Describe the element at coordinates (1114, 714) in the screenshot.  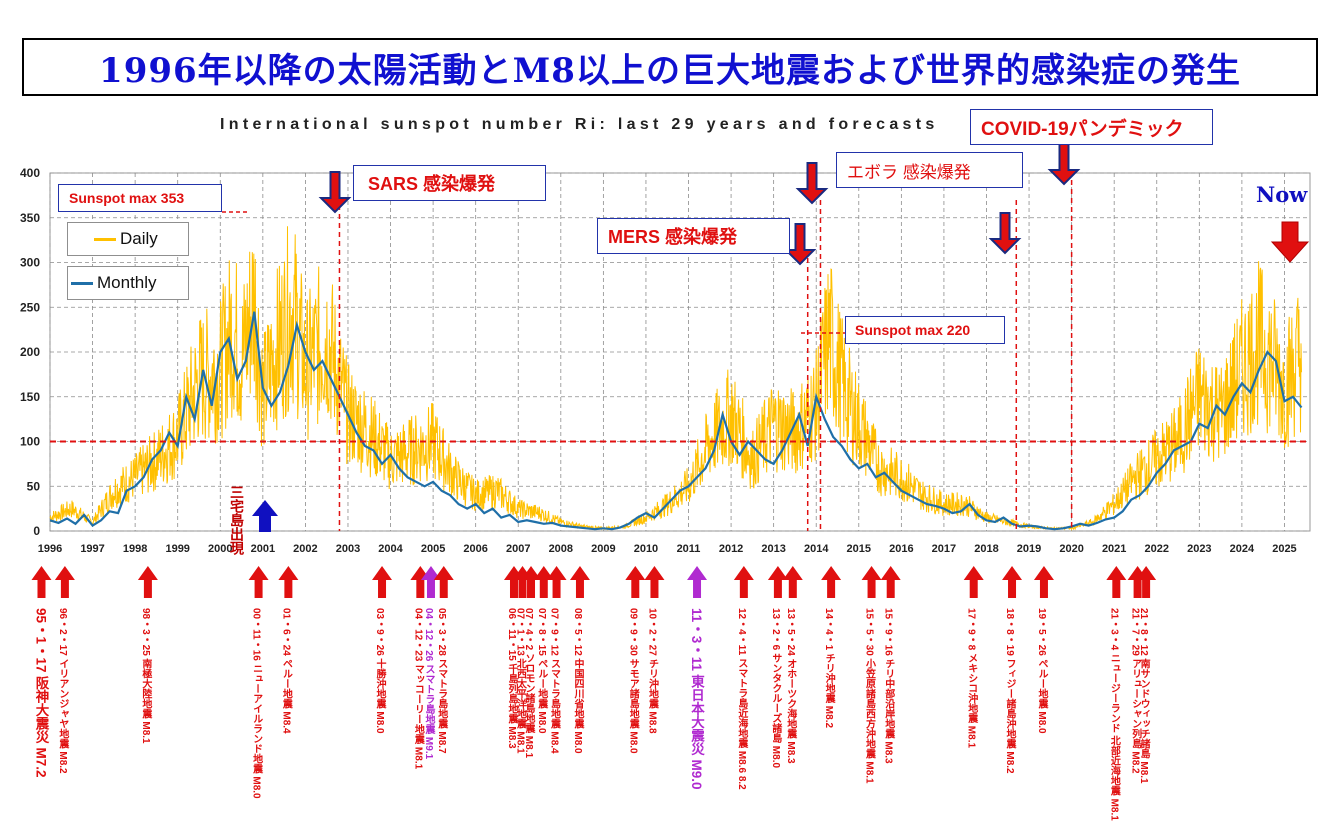
I see `earthquake-label: 21・3・4 ニュージーランド 北部近海地震 M8.1` at that location.